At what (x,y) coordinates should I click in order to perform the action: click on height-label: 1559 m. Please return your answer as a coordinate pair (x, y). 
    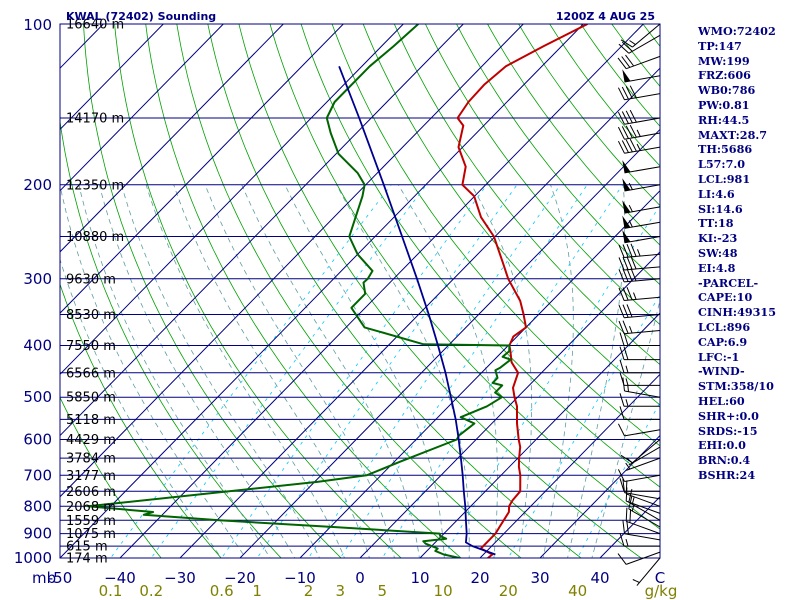
    Looking at the image, I should click on (91, 521).